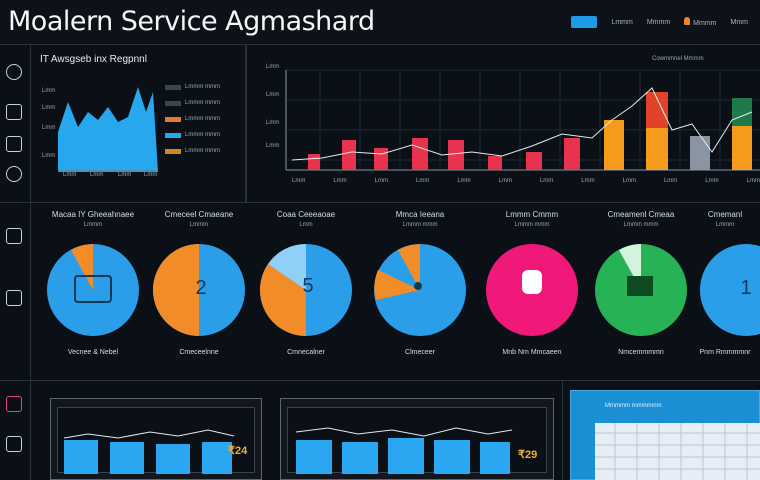  Describe the element at coordinates (199, 352) in the screenshot. I see `donut-label: Cmeceelnne` at that location.